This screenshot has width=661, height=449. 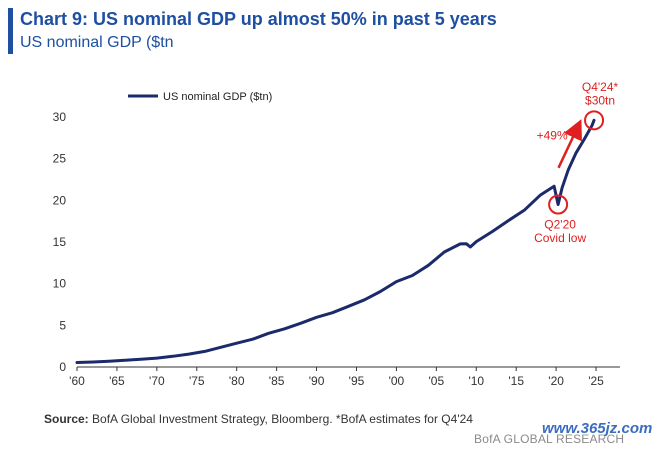 What do you see at coordinates (66, 419) in the screenshot?
I see `source-label: Source:` at bounding box center [66, 419].